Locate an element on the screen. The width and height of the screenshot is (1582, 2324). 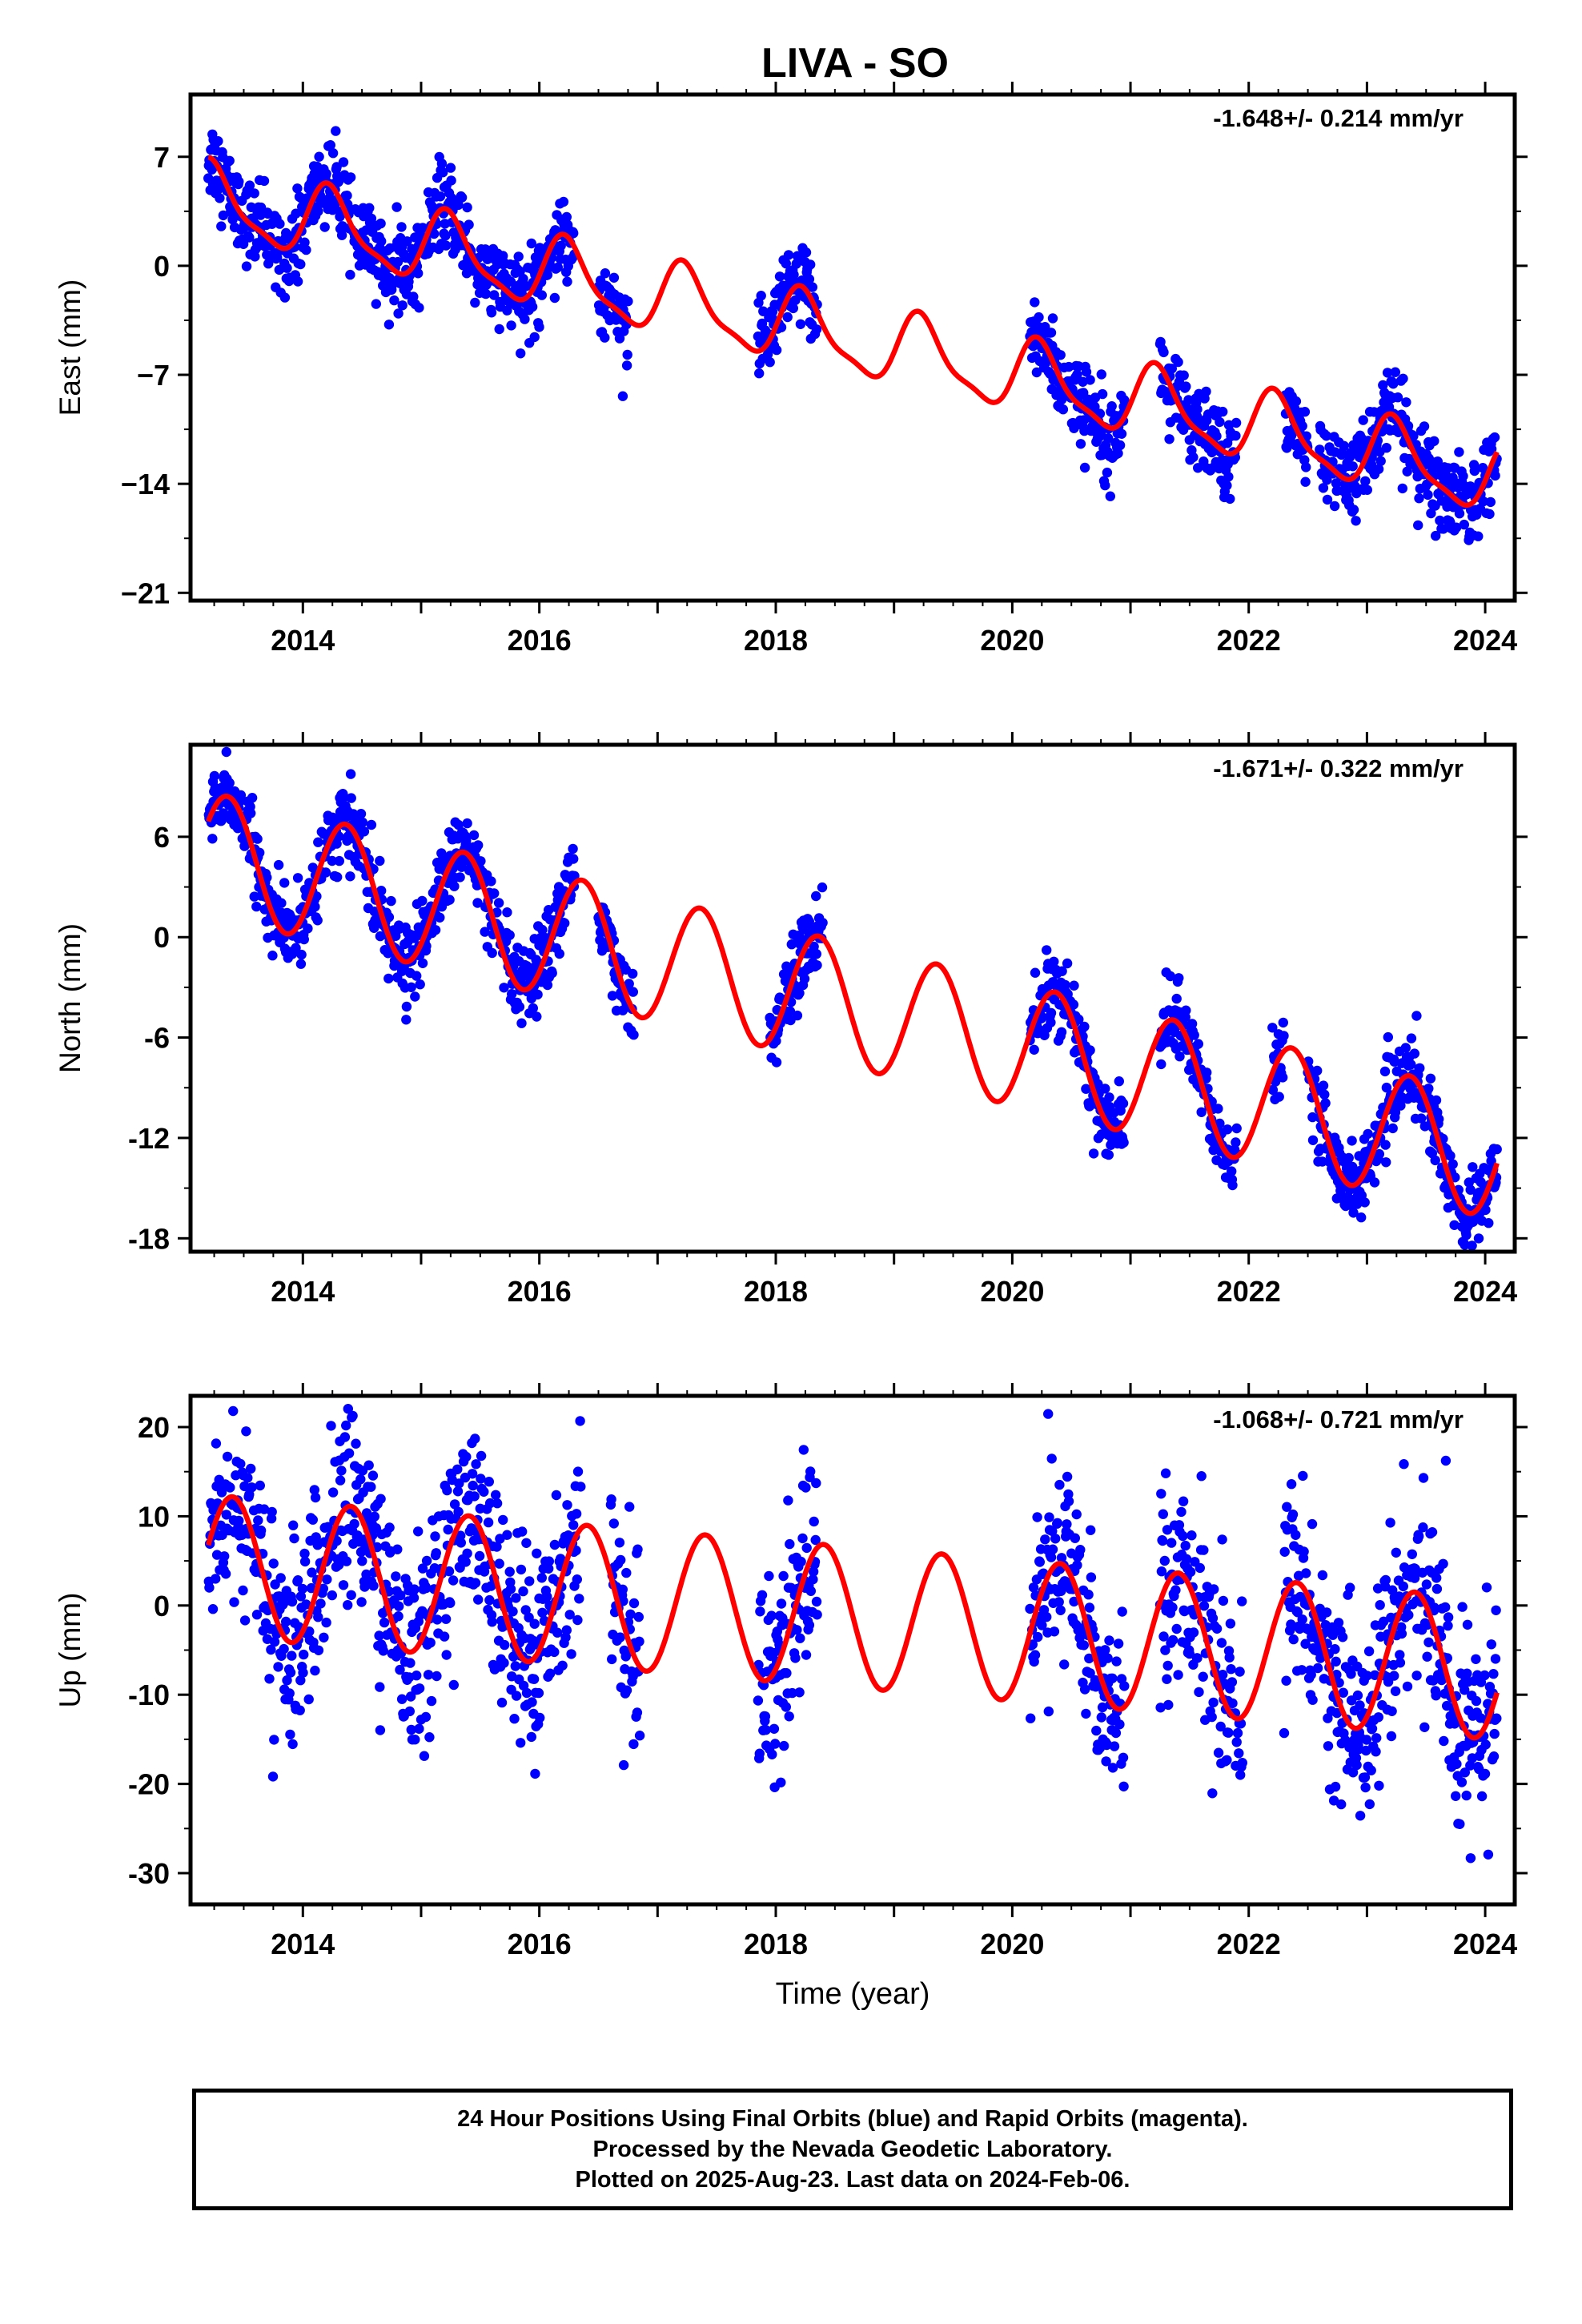
y-tick-label: −21 is located at coordinates (145, 593).